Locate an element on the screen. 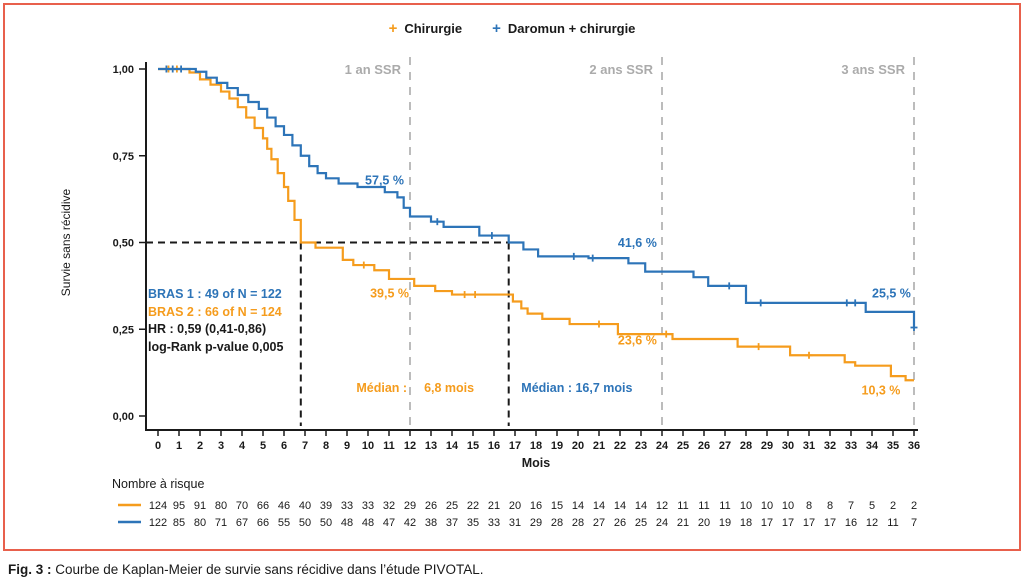  risk-count: 67 is located at coordinates (242, 523).